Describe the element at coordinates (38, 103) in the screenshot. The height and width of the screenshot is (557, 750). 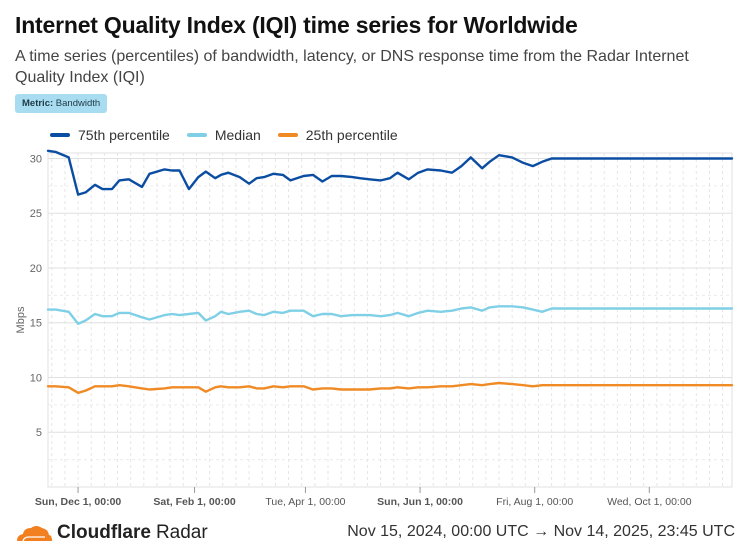
I see `metric-badge-key: Metric:` at that location.